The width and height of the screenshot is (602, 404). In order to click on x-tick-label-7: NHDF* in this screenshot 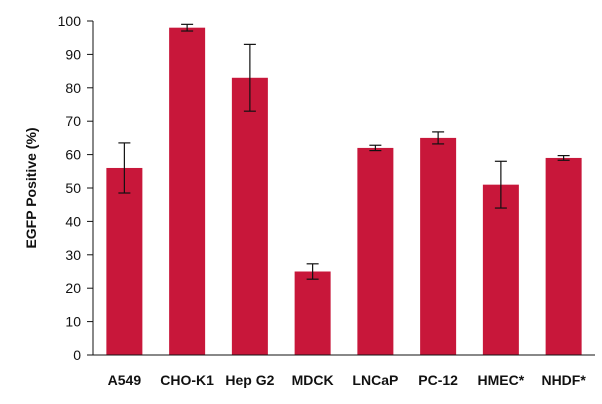, I will do `click(563, 380)`.